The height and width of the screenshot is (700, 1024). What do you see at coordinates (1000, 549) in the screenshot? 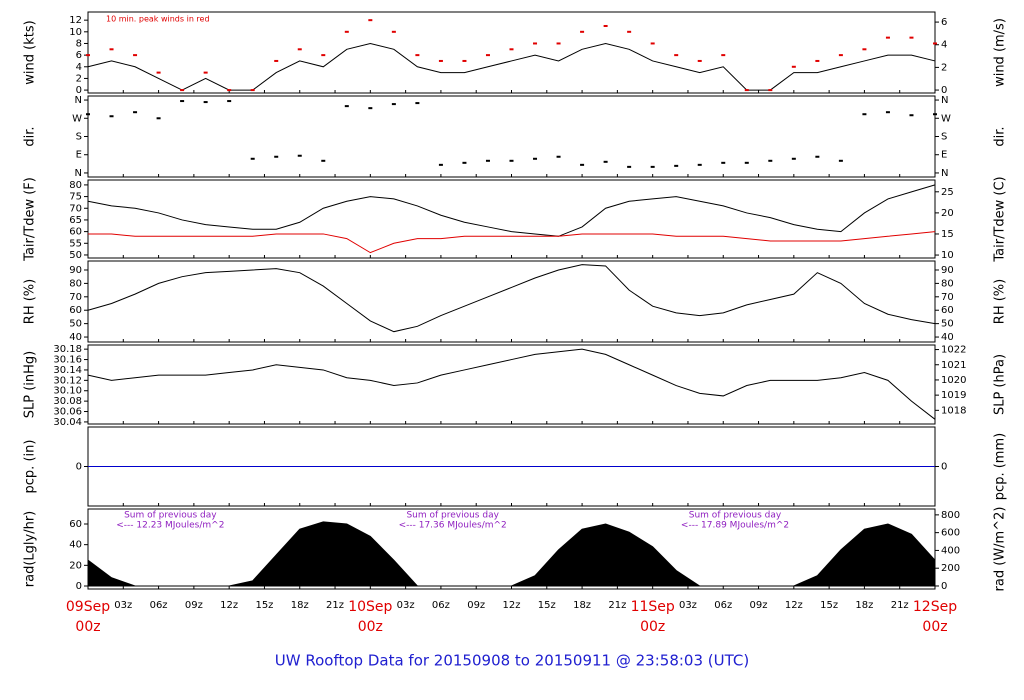
I see `y2-axis-label: rad (W/m^2)` at bounding box center [1000, 549].